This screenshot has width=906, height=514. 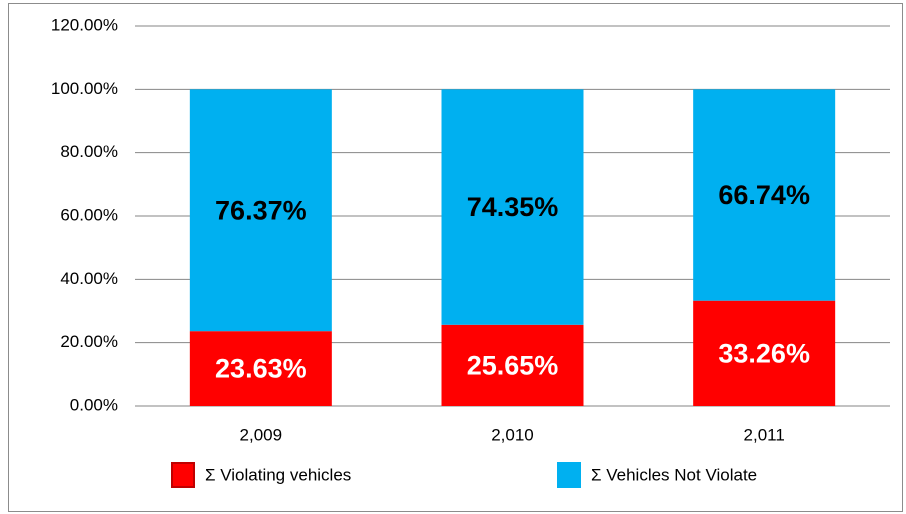 I want to click on x-tick-label: 2,011, so click(x=764, y=434).